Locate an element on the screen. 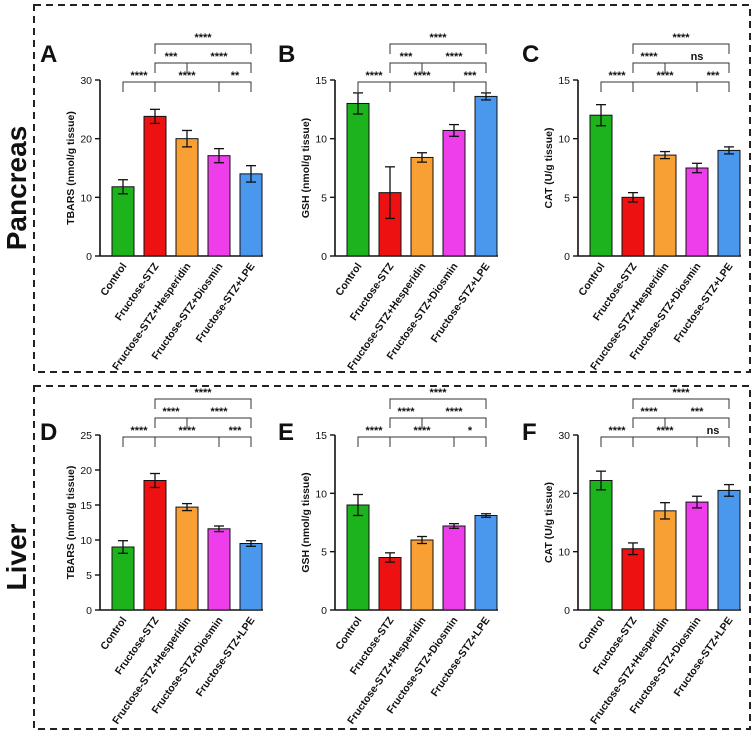 The height and width of the screenshot is (734, 755). significance-label: * is located at coordinates (470, 431).